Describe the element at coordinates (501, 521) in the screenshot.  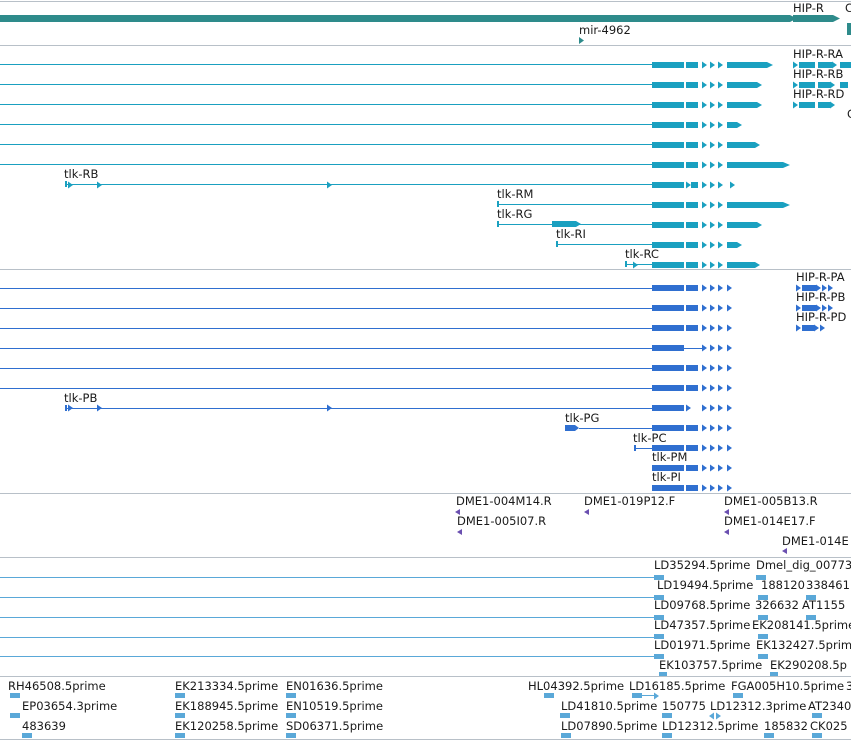
I see `clone-label: DME1-005I07.R` at that location.